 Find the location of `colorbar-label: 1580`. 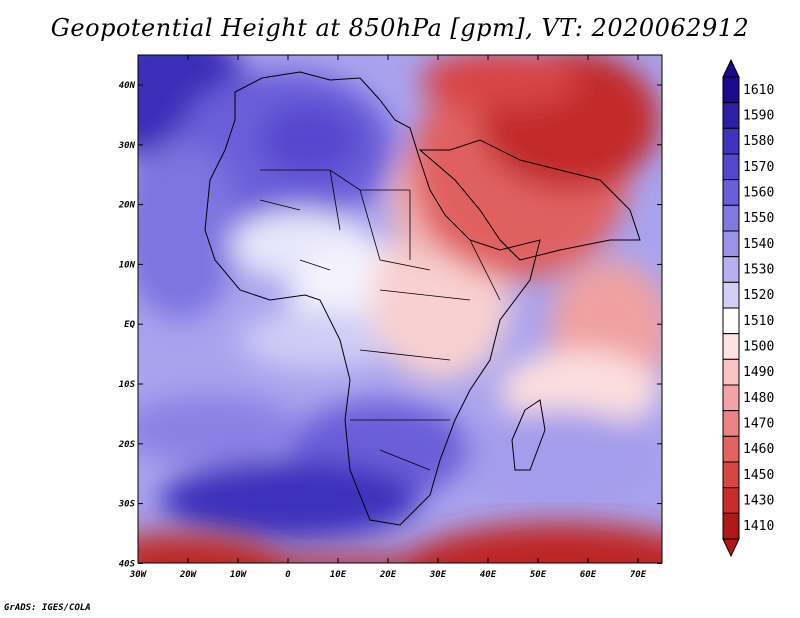

colorbar-label: 1580 is located at coordinates (758, 141).